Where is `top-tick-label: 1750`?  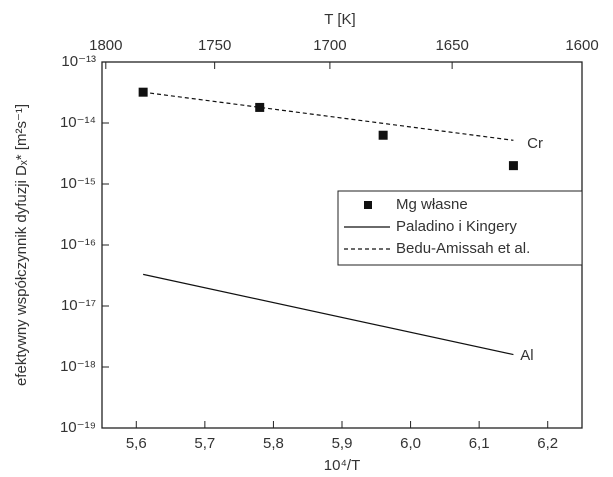 top-tick-label: 1750 is located at coordinates (214, 45).